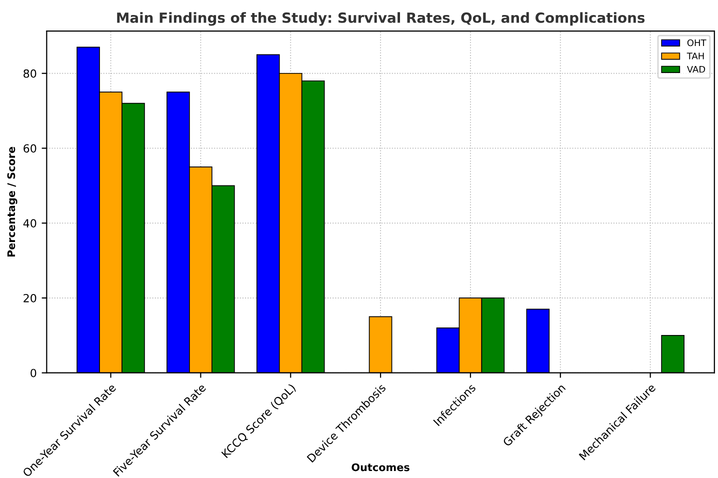  I want to click on legend-label: VAD, so click(696, 69).